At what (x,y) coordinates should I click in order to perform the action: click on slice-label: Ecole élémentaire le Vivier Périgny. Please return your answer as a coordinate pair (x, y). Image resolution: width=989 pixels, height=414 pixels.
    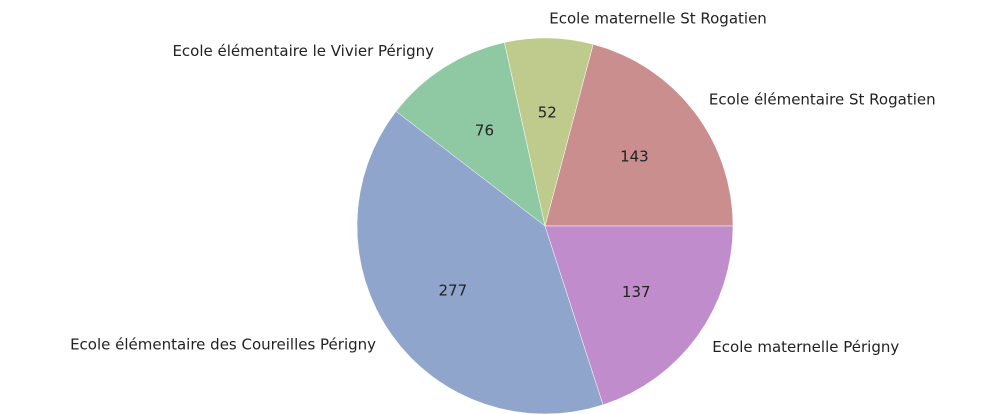
    Looking at the image, I should click on (303, 51).